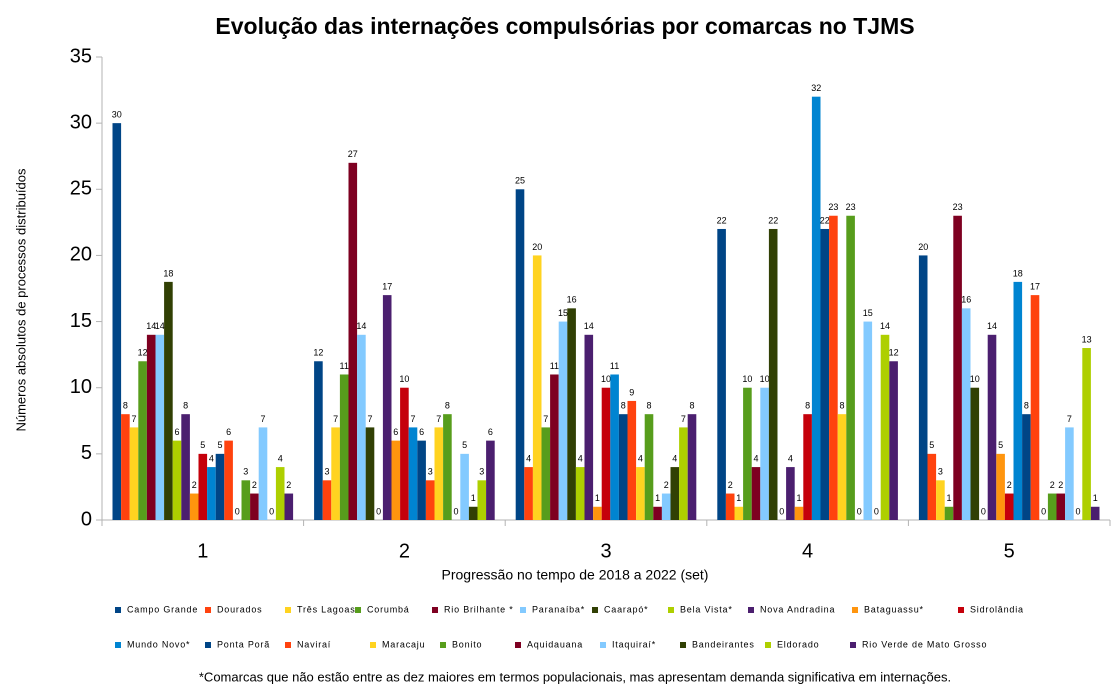  Describe the element at coordinates (1095, 498) in the screenshot. I see `value-label: 1` at that location.